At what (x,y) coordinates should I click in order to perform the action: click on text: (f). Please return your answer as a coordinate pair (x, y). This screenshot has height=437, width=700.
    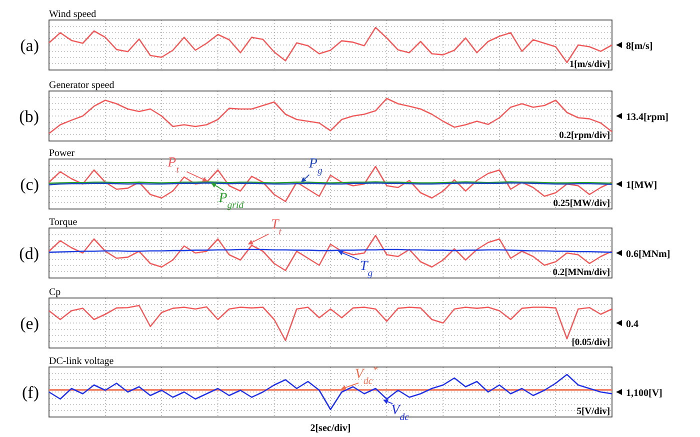
    Looking at the image, I should click on (30, 392).